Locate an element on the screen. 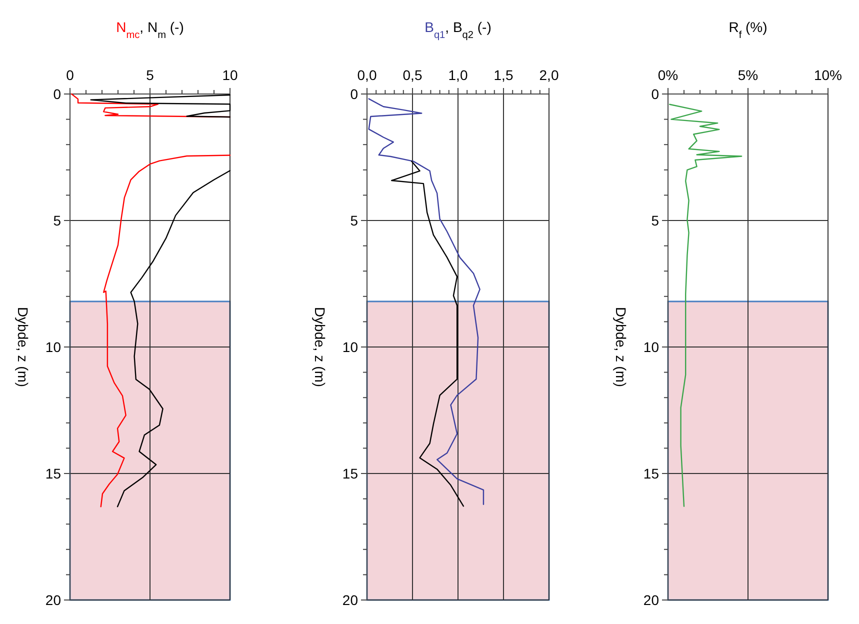 The height and width of the screenshot is (624, 859). x-axis-title: B$_{q1}$, B$_{q2}$ (-) is located at coordinates (458, 29).